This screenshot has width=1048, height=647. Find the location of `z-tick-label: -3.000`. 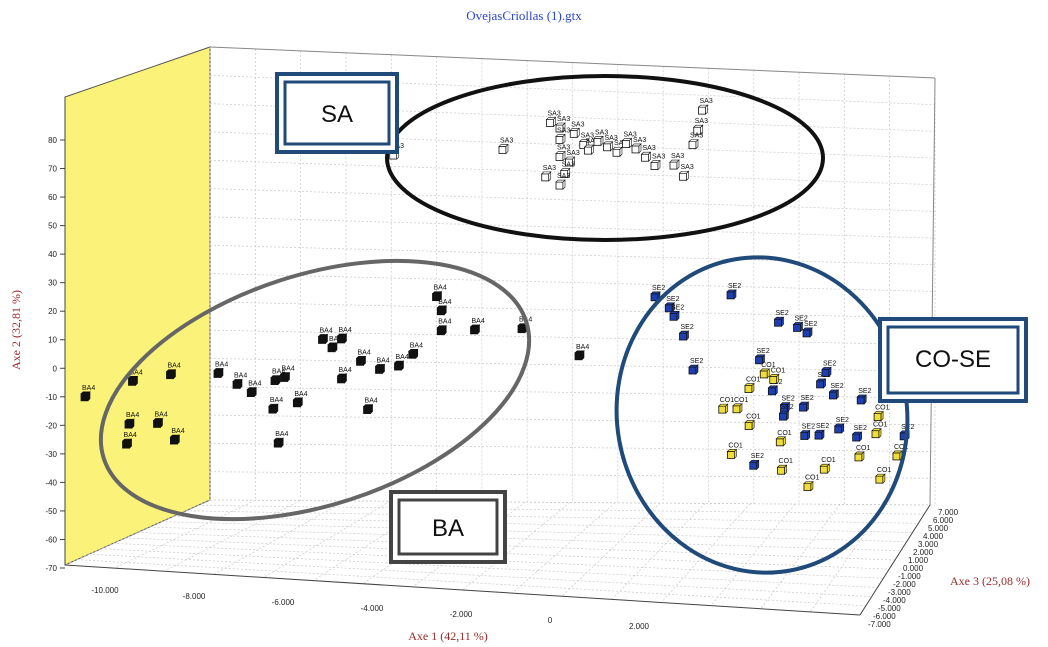

z-tick-label: -3.000 is located at coordinates (899, 592).